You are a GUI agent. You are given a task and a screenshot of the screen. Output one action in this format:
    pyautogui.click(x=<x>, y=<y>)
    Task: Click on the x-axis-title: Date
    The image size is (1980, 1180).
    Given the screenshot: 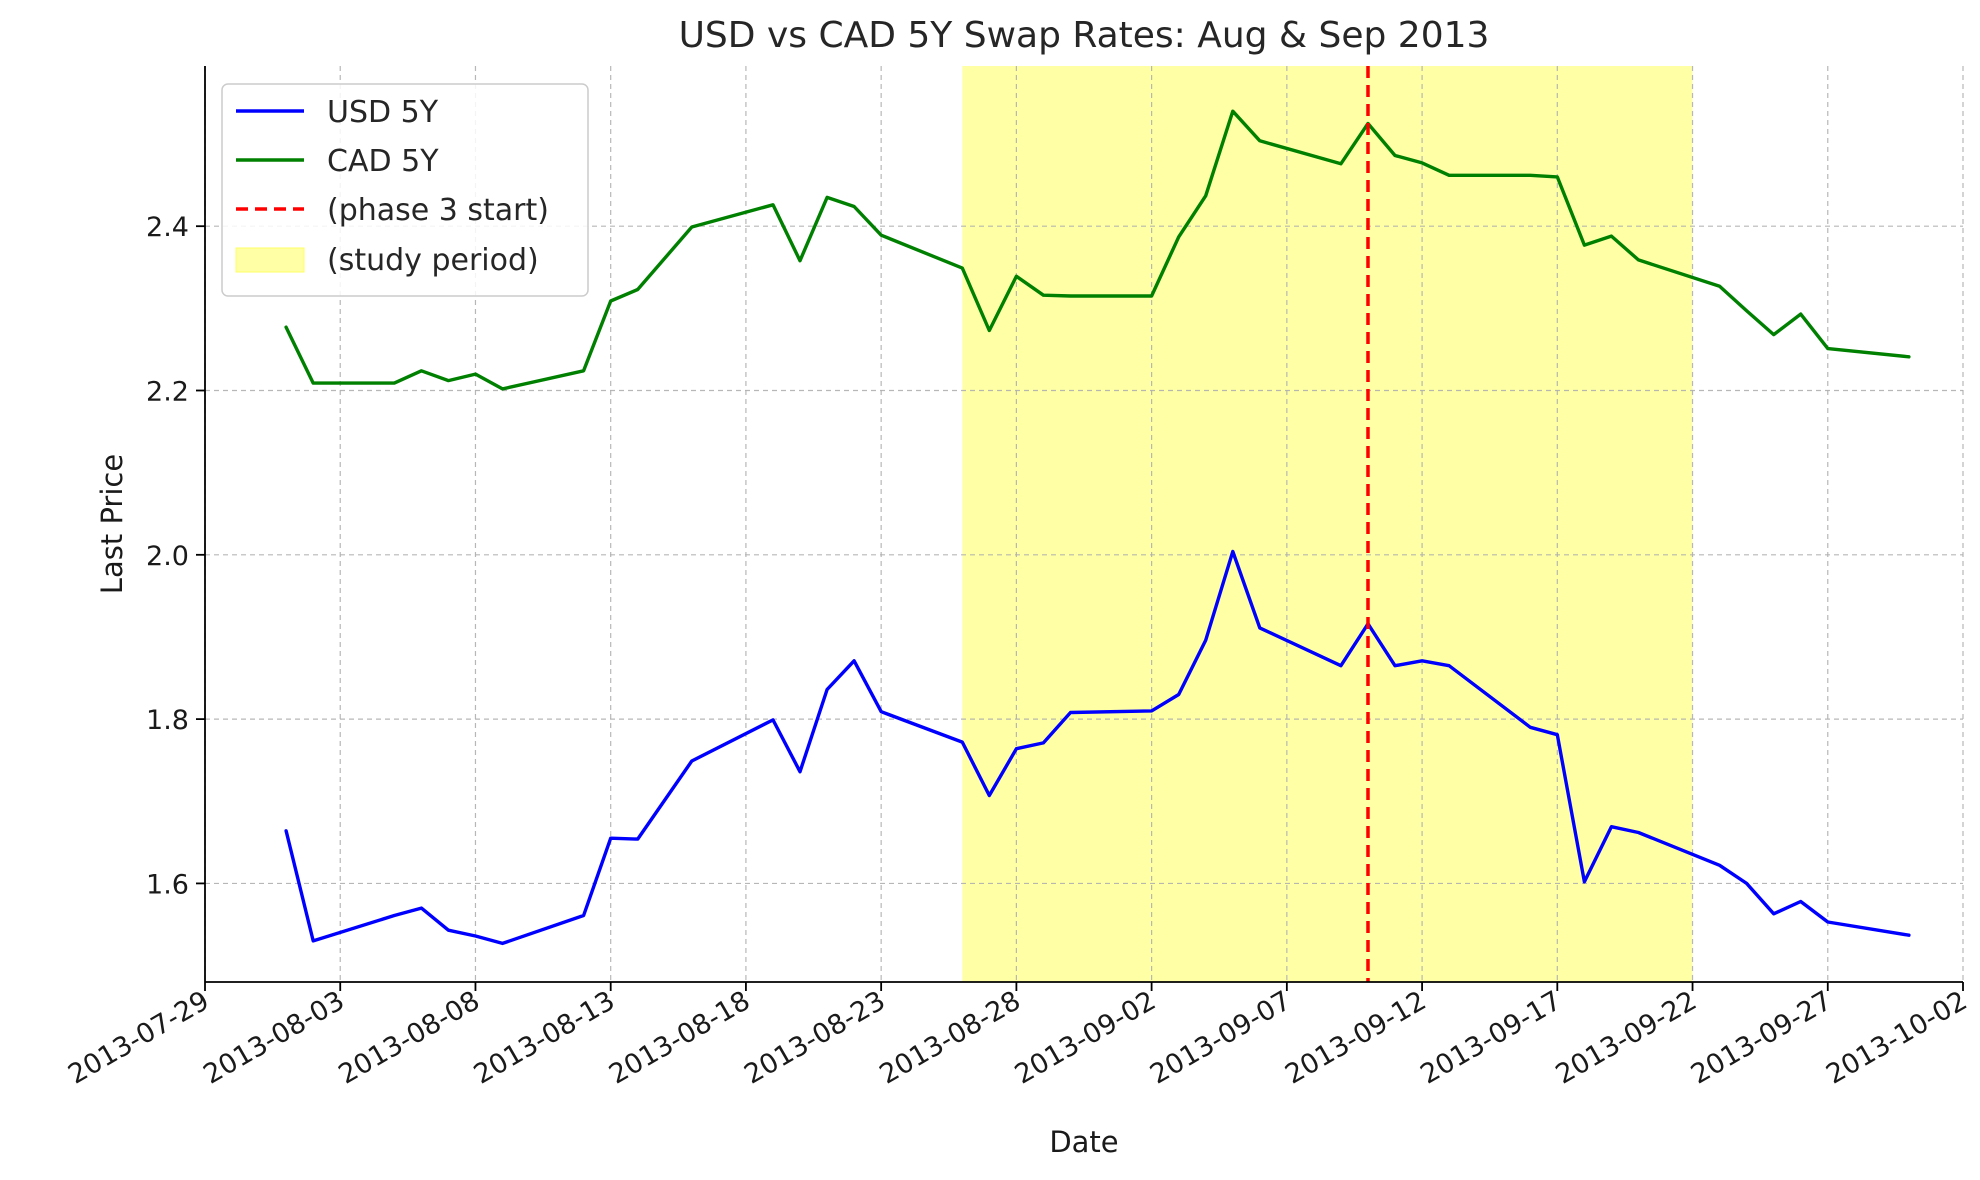 What is the action you would take?
    pyautogui.click(x=1083, y=1142)
    